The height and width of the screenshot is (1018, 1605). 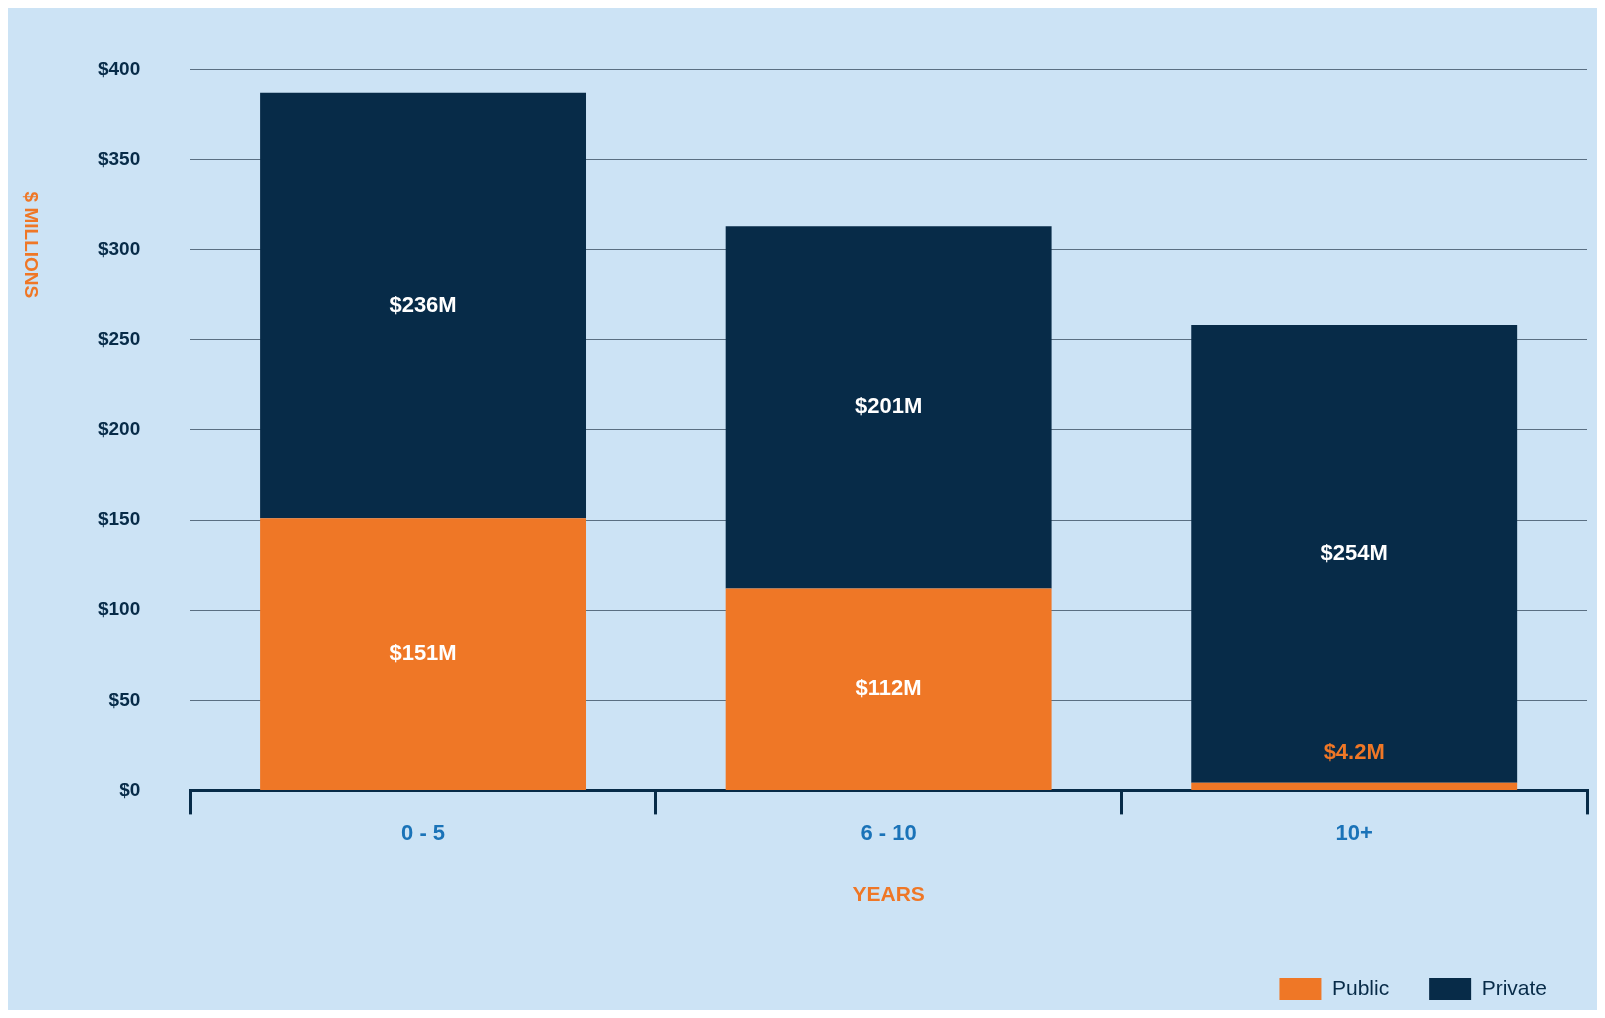 I want to click on y-tick-label: $0, so click(x=130, y=789).